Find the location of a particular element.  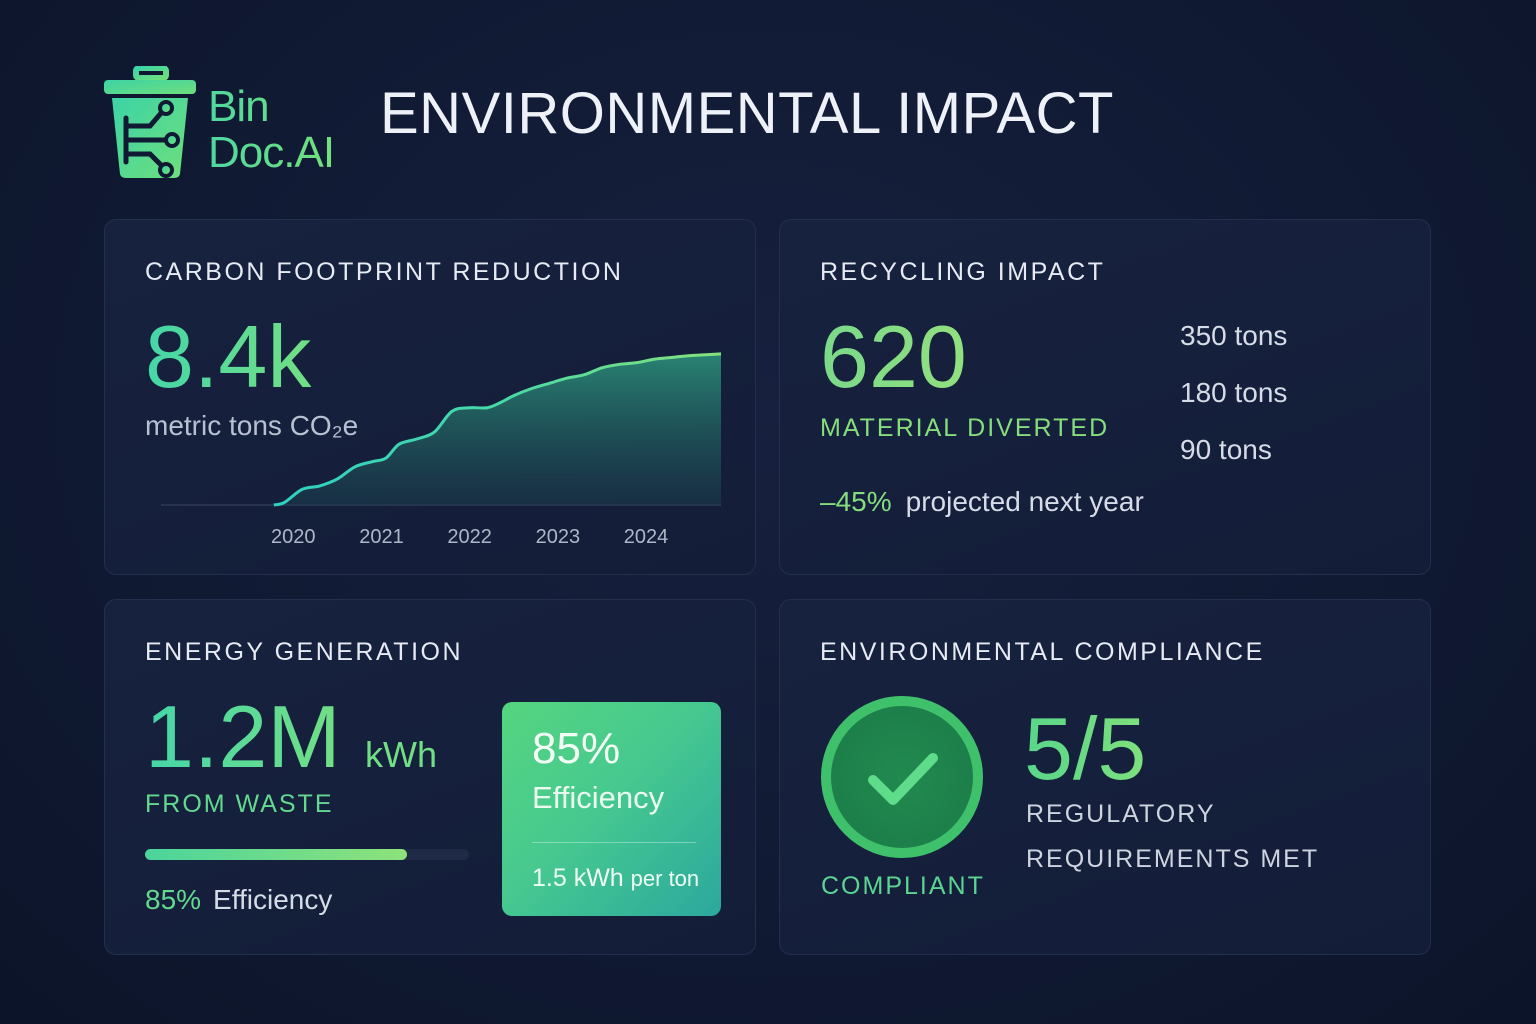

compliance-card-title: ENVIRONMENTAL COMPLIANCE is located at coordinates (1042, 652).